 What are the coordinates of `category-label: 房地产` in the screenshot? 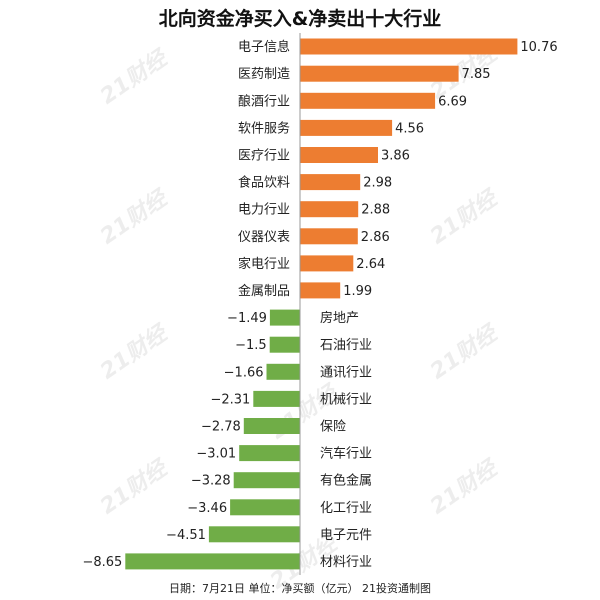 It's located at (339, 318).